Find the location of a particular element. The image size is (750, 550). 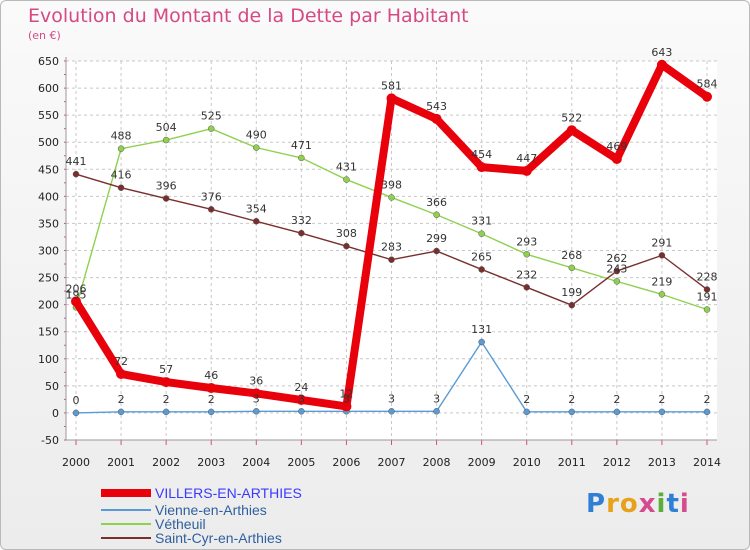

y-tick-label: 450 is located at coordinates (48, 169).